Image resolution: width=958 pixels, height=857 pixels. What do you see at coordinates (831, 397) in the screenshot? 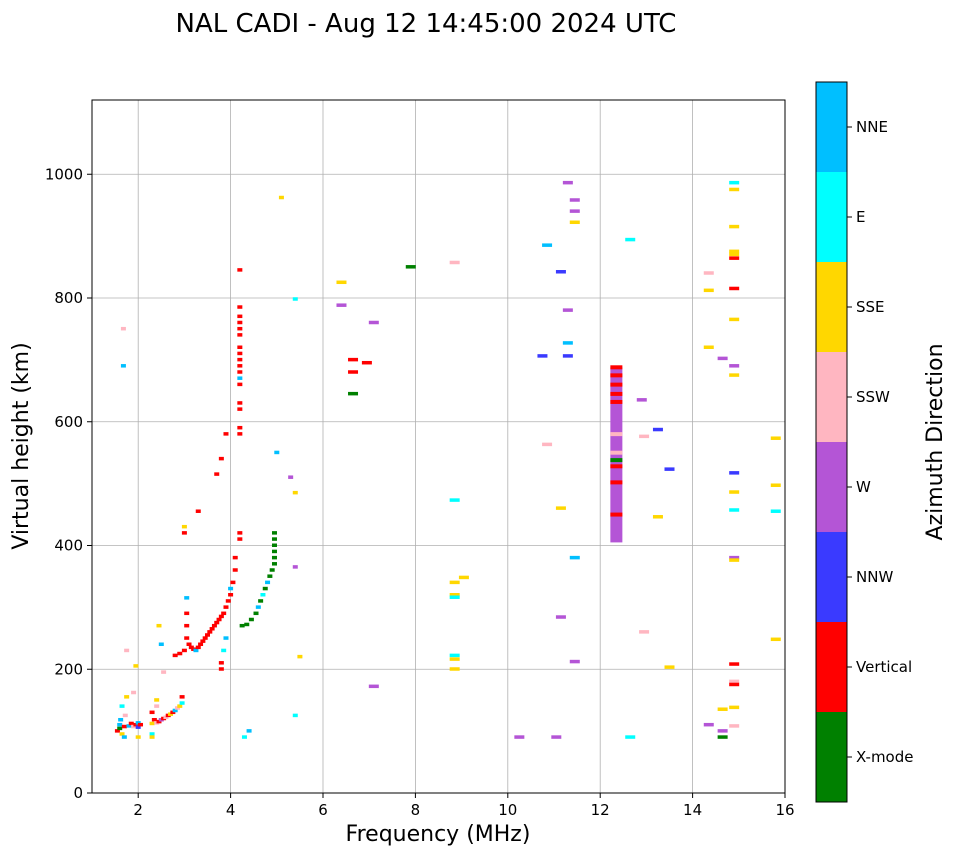
I see `colorbar-segment-ssw` at bounding box center [831, 397].